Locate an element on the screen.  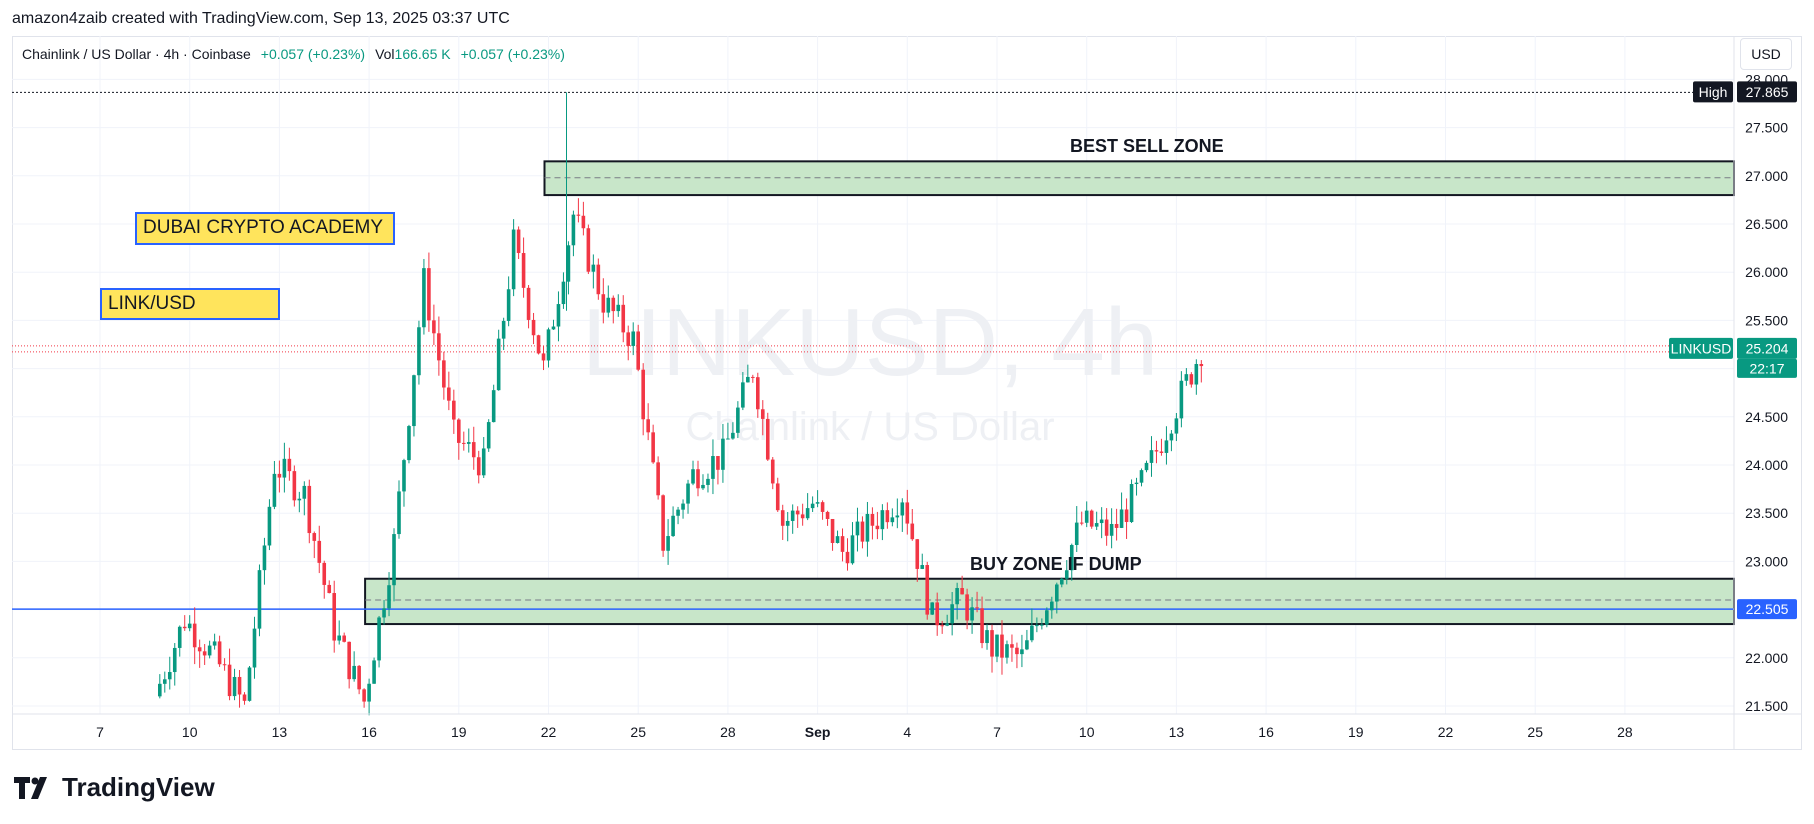
currency-button: USD is located at coordinates (1766, 54).